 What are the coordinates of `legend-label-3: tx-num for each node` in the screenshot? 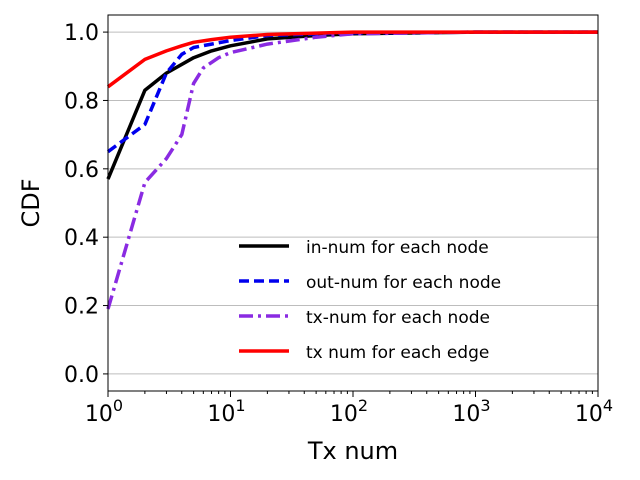 It's located at (398, 318).